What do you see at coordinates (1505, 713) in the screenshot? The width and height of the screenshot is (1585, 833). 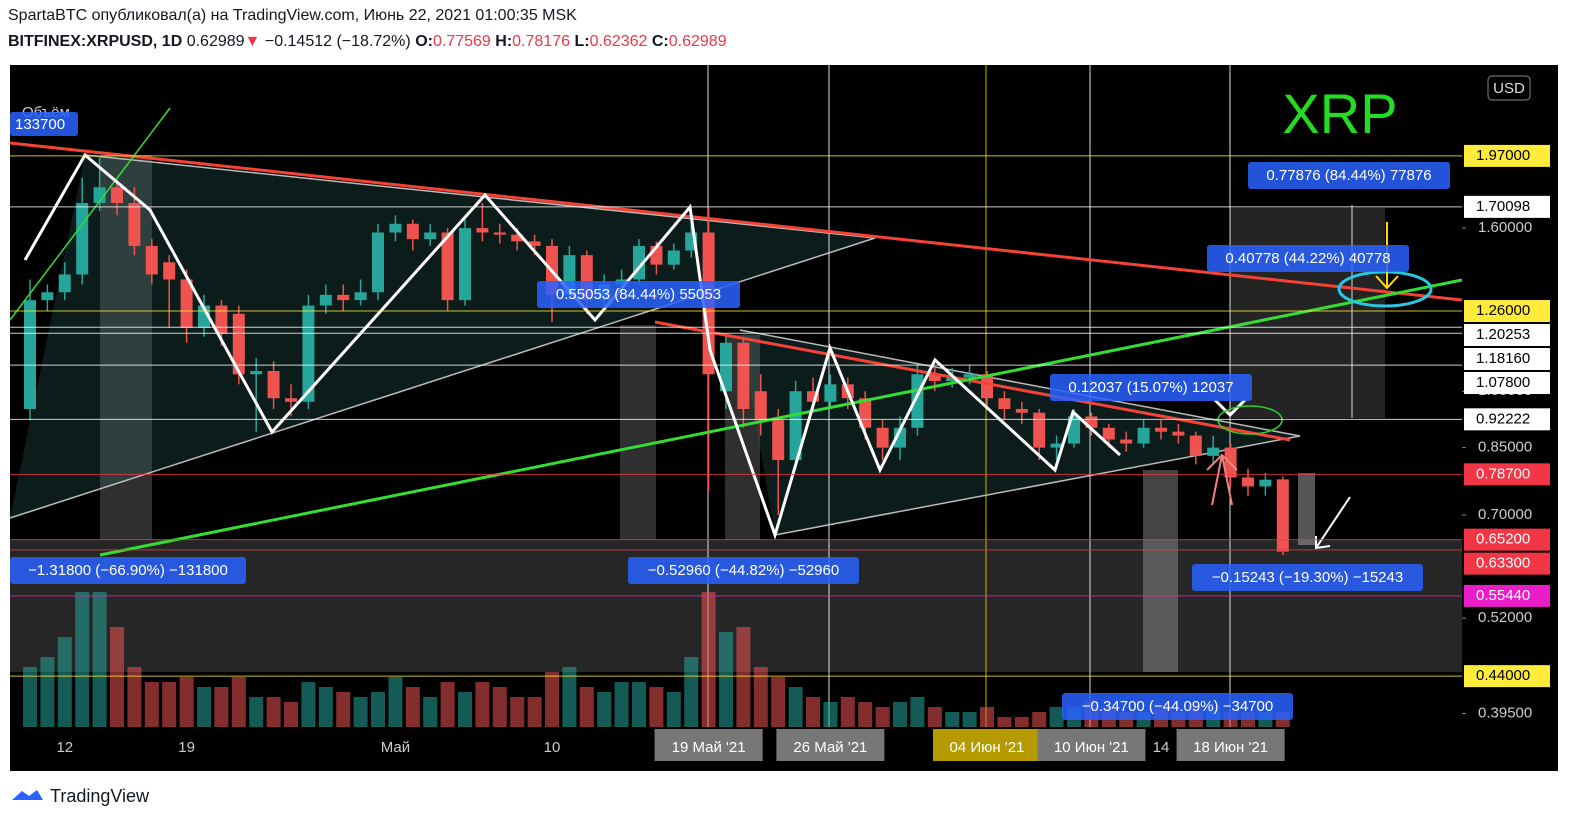 I see `y-tick-label: 0.39500` at bounding box center [1505, 713].